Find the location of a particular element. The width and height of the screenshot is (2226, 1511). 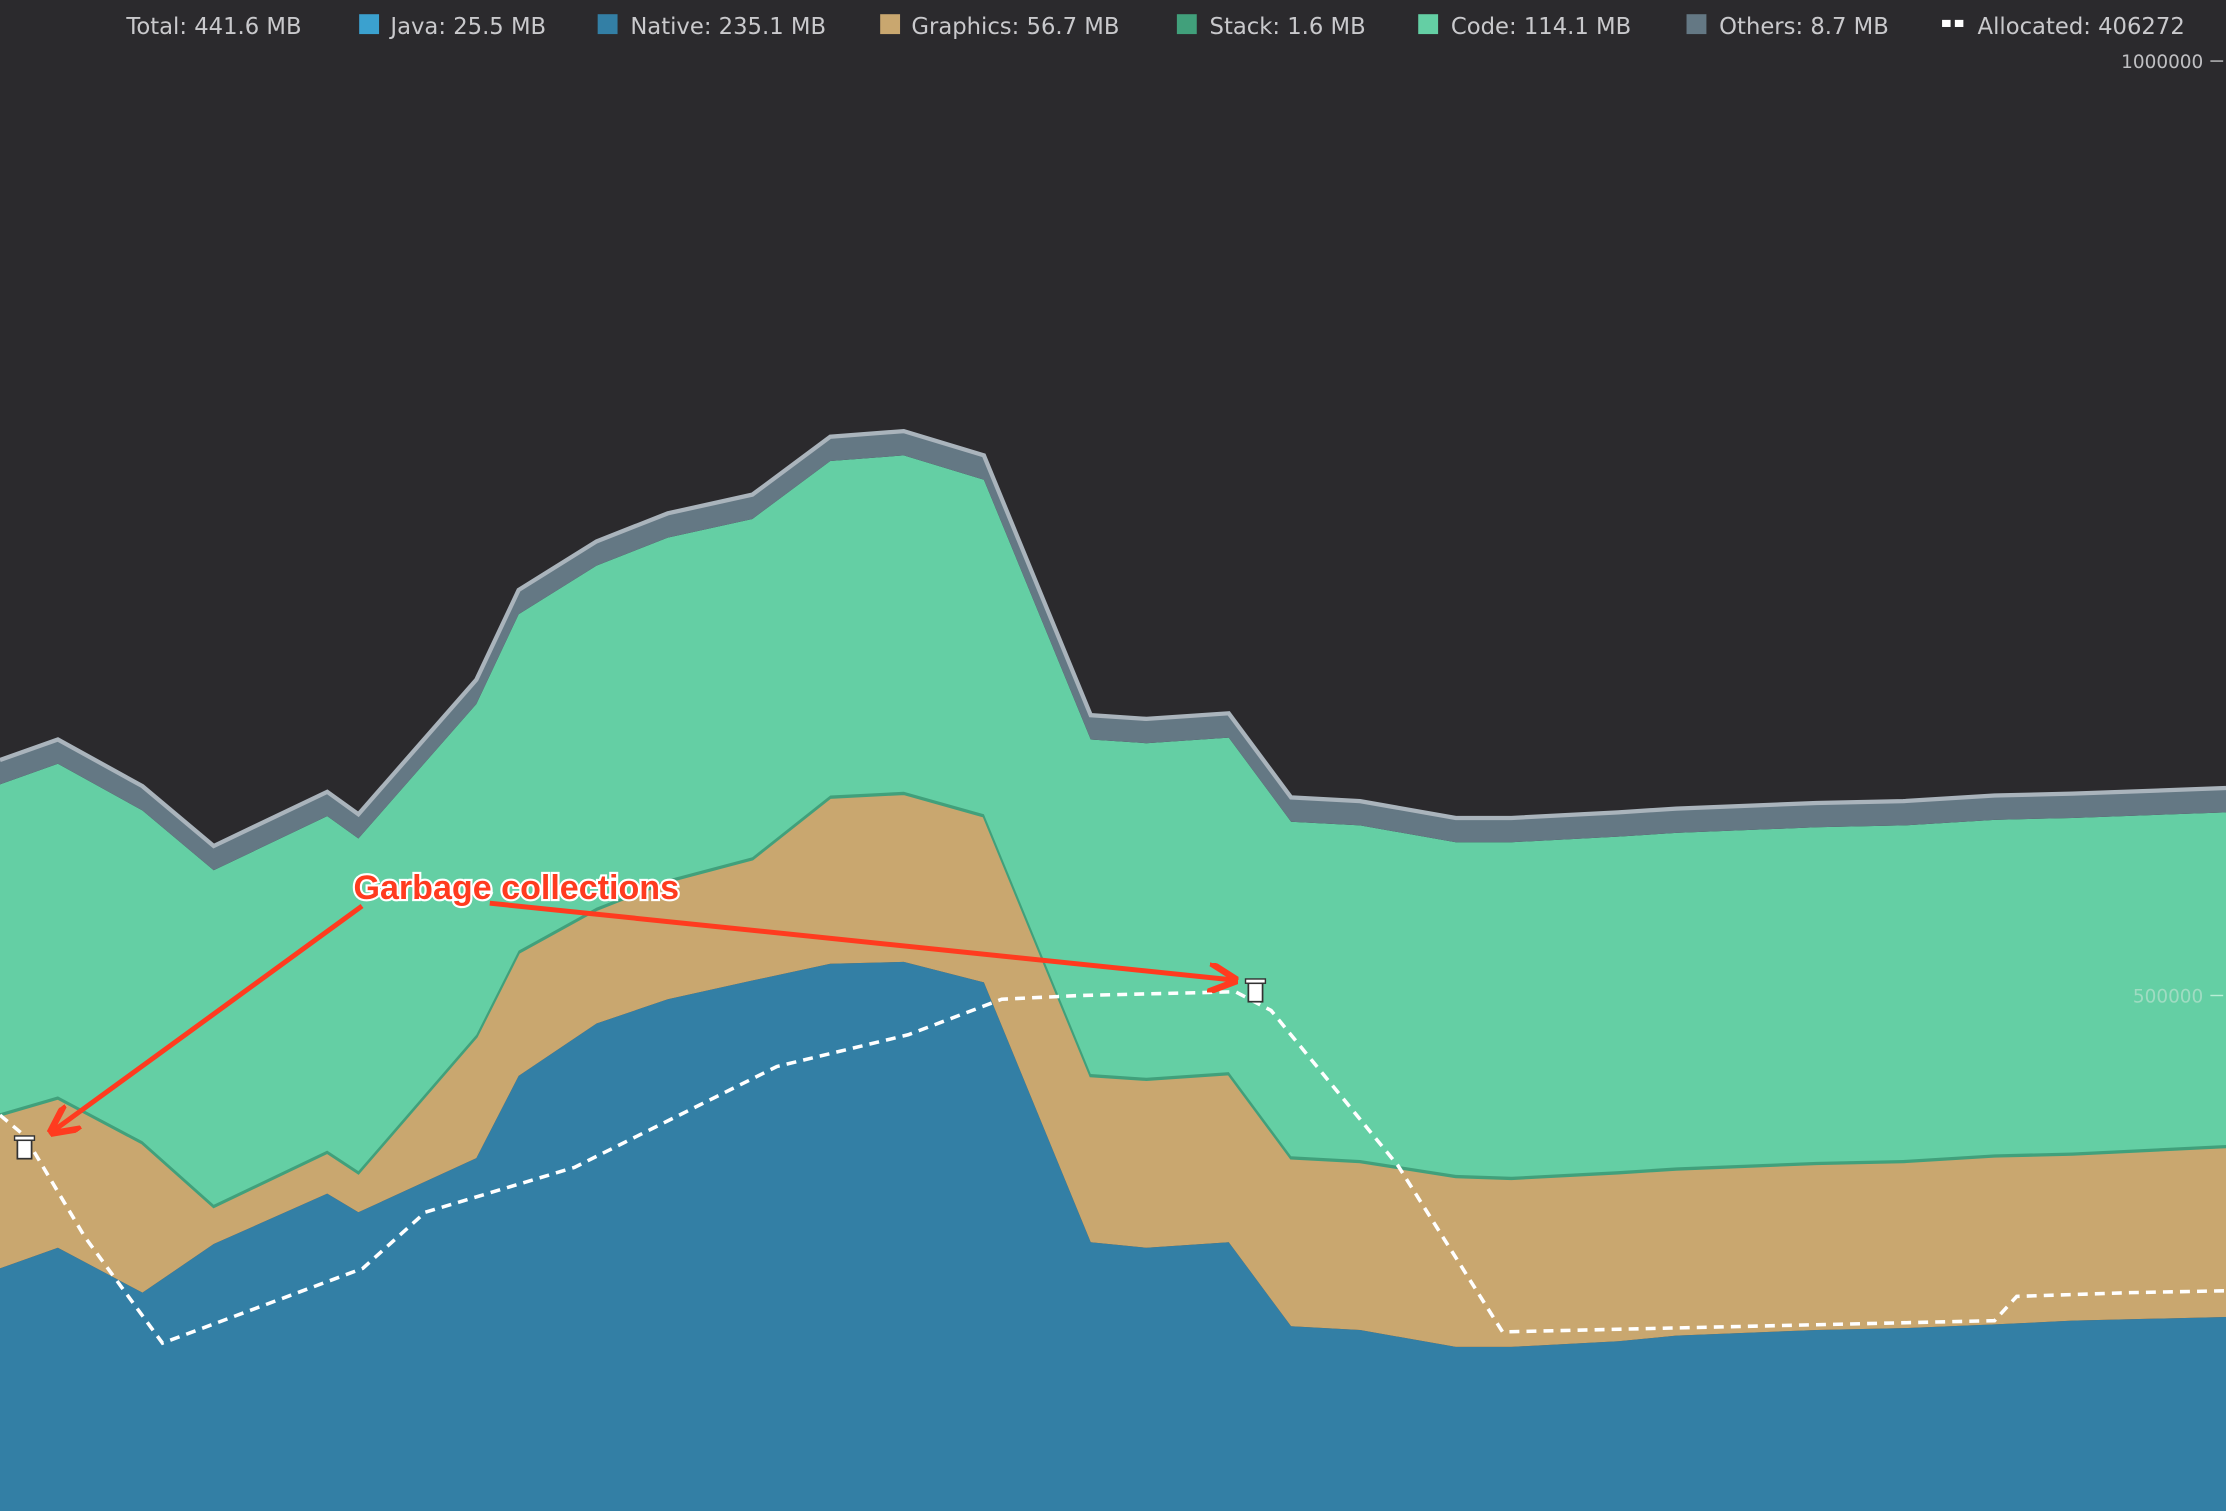

y-tick-label-1000000: 1000000 is located at coordinates (2162, 62).